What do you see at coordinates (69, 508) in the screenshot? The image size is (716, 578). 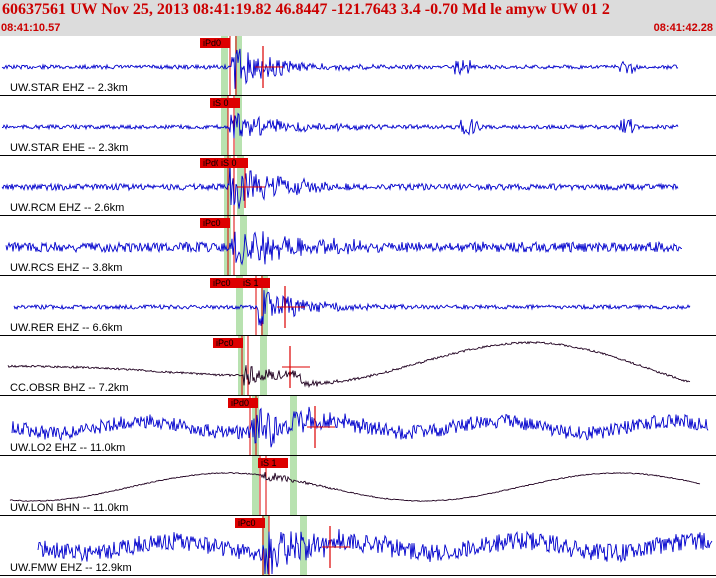 I see `station-label: UW.LON BHN -- 11.0km` at bounding box center [69, 508].